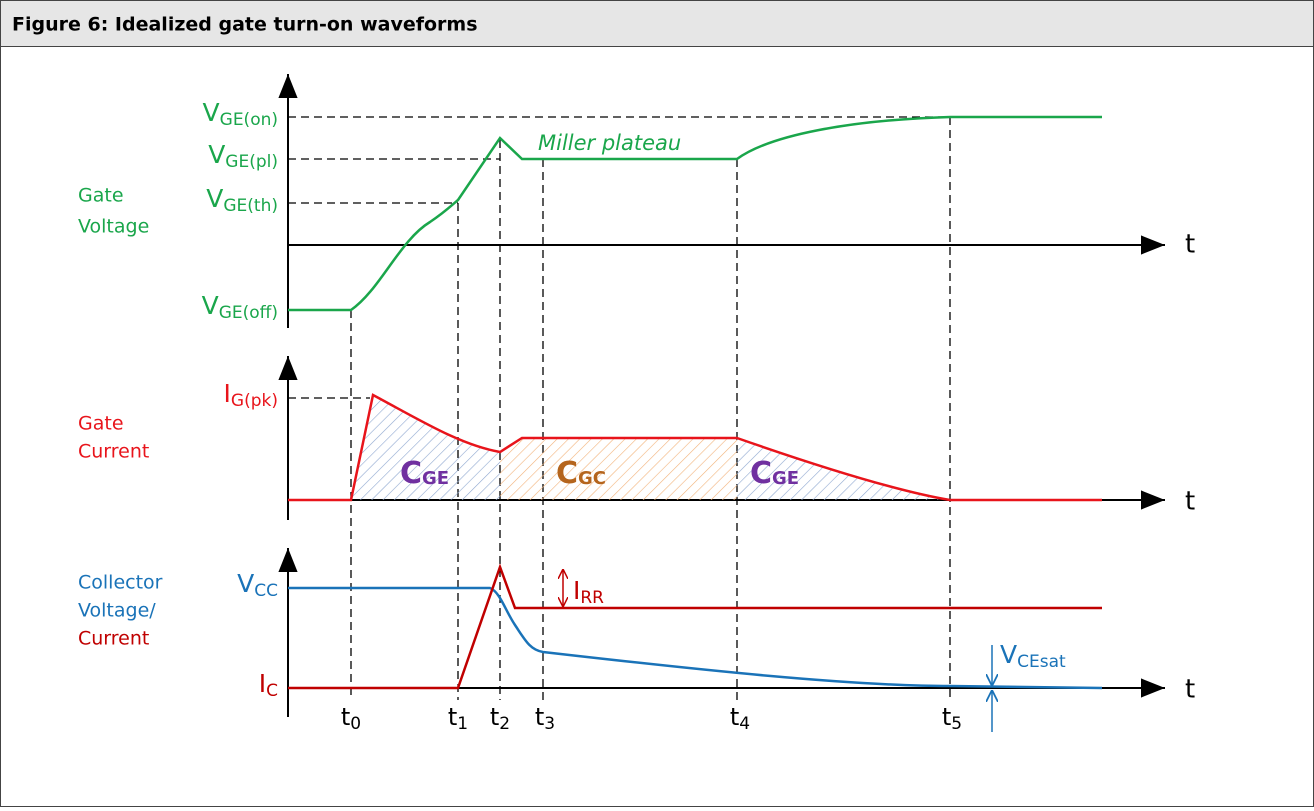 Image resolution: width=1314 pixels, height=811 pixels. I want to click on time-label: t1, so click(458, 718).